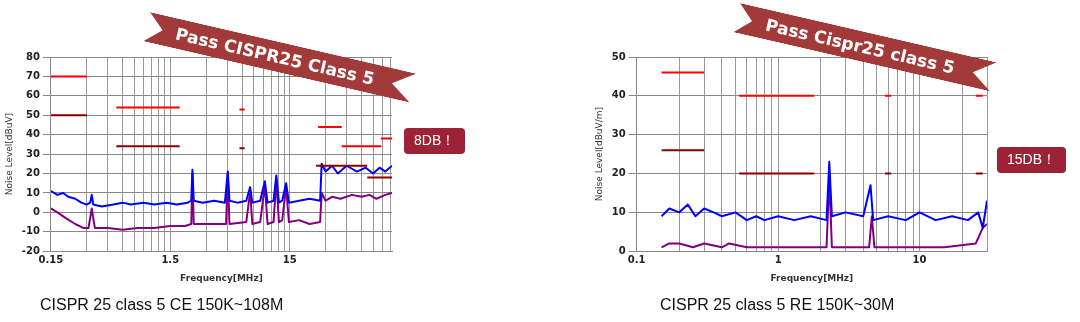 This screenshot has height=322, width=1080. What do you see at coordinates (865, 47) in the screenshot?
I see `ribbon-banner: Pass Cispr25 class 5` at bounding box center [865, 47].